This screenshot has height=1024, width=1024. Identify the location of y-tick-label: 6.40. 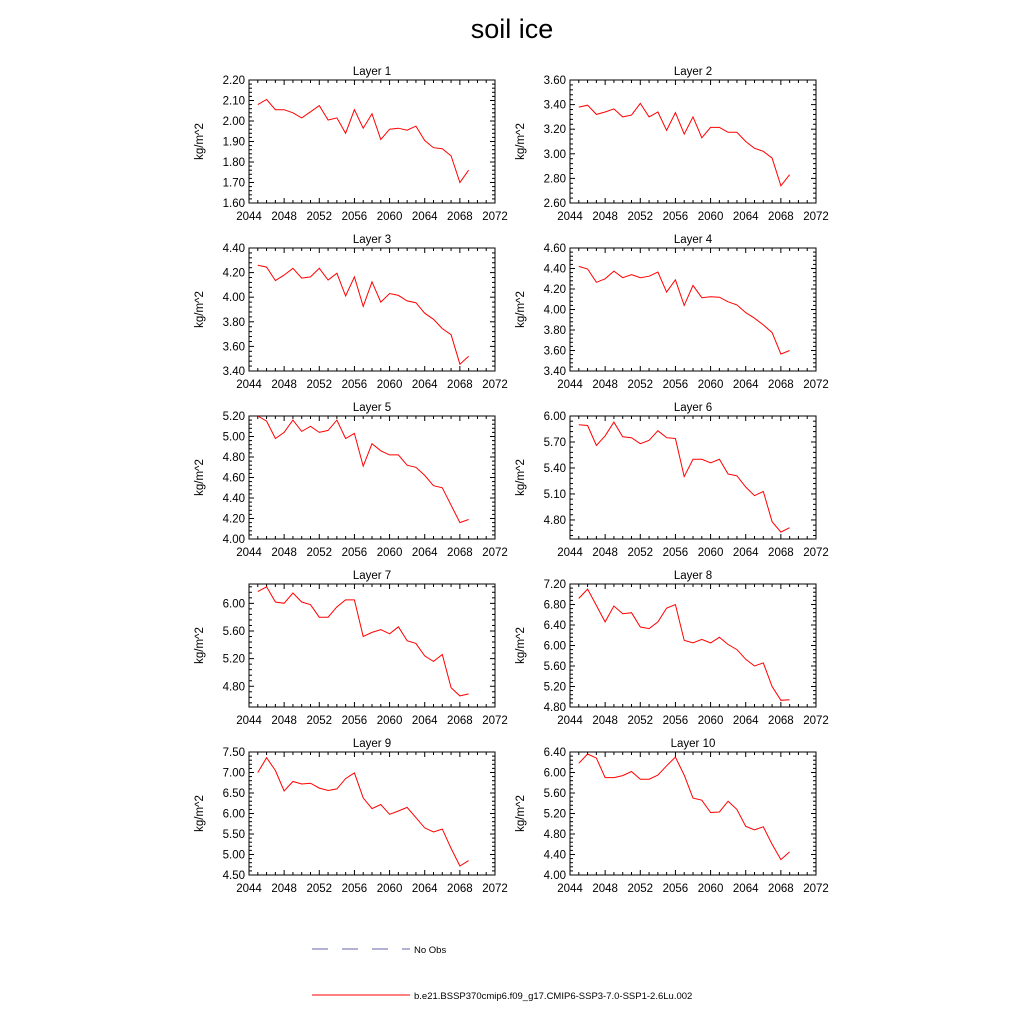
(555, 626).